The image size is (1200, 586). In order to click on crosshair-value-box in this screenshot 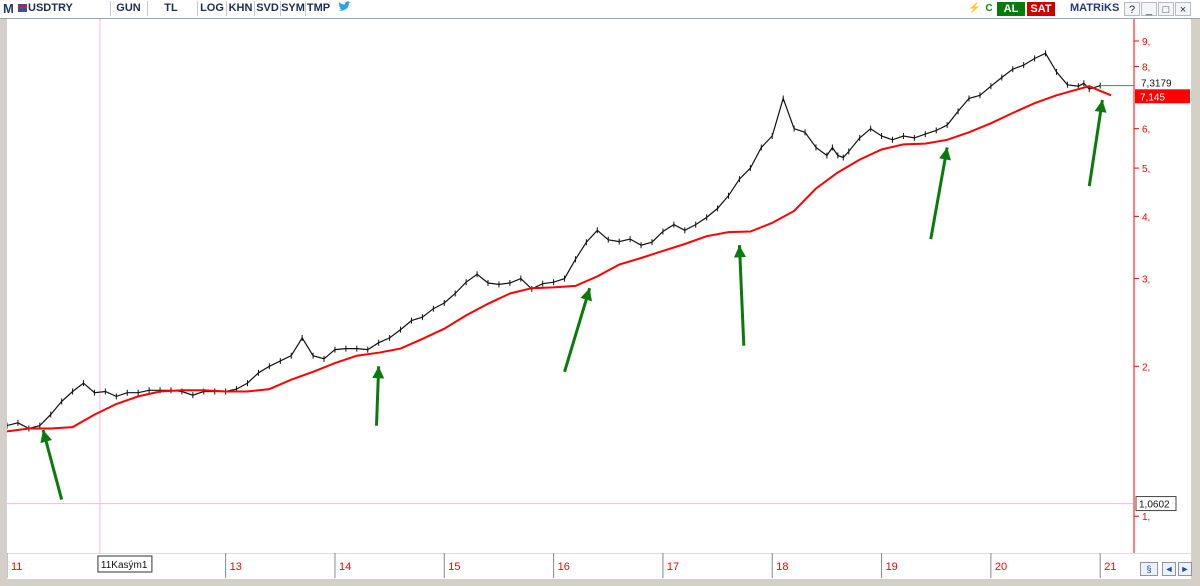, I will do `click(1156, 504)`.